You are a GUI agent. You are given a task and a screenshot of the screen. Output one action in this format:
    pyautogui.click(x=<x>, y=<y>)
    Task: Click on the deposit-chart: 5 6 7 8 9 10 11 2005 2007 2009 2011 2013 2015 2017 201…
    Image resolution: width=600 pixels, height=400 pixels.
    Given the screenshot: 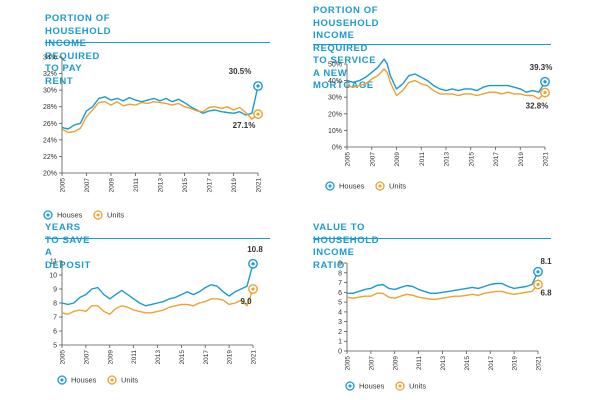 What is the action you would take?
    pyautogui.click(x=156, y=315)
    